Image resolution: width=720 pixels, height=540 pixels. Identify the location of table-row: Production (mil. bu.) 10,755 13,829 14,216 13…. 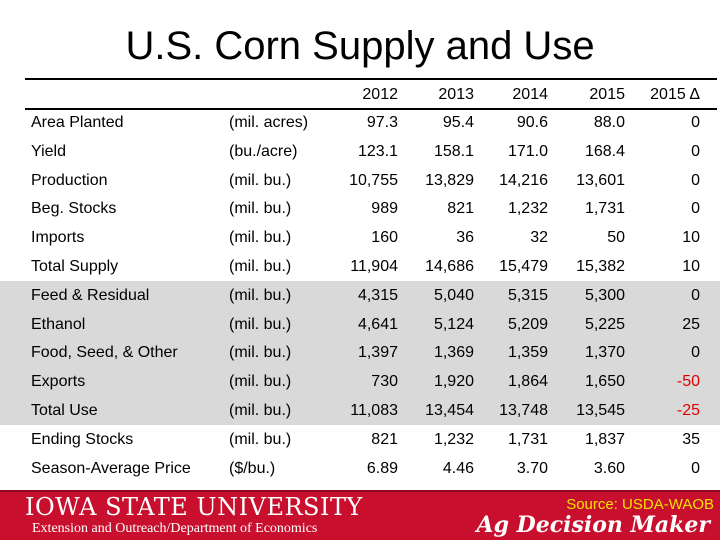
(360, 180).